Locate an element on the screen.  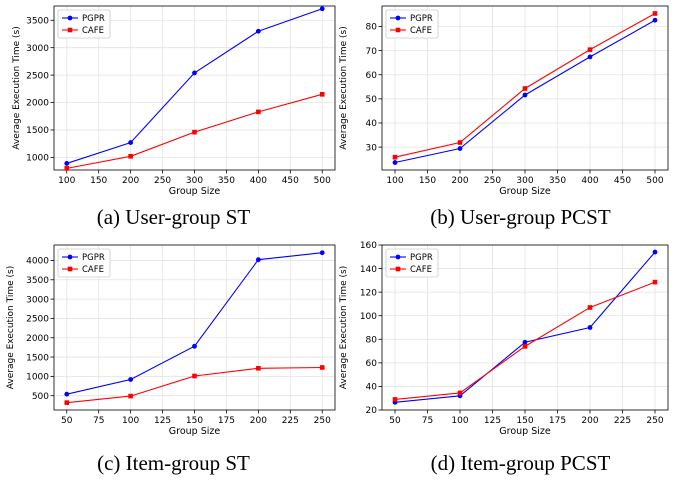
x-tick-label: 400 is located at coordinates (589, 181).